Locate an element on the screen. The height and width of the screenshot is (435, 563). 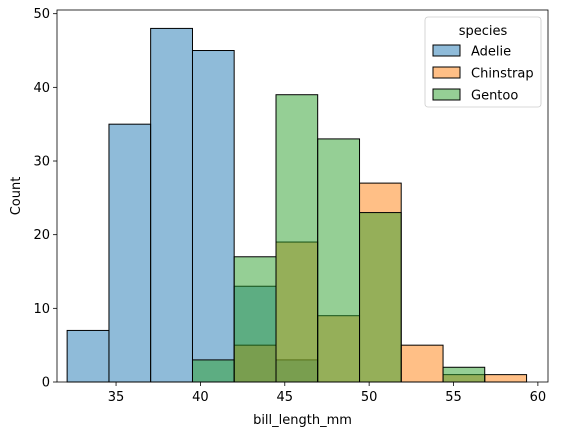
legend-items: Adelie Chinstrap Gentoo is located at coordinates (483, 74).